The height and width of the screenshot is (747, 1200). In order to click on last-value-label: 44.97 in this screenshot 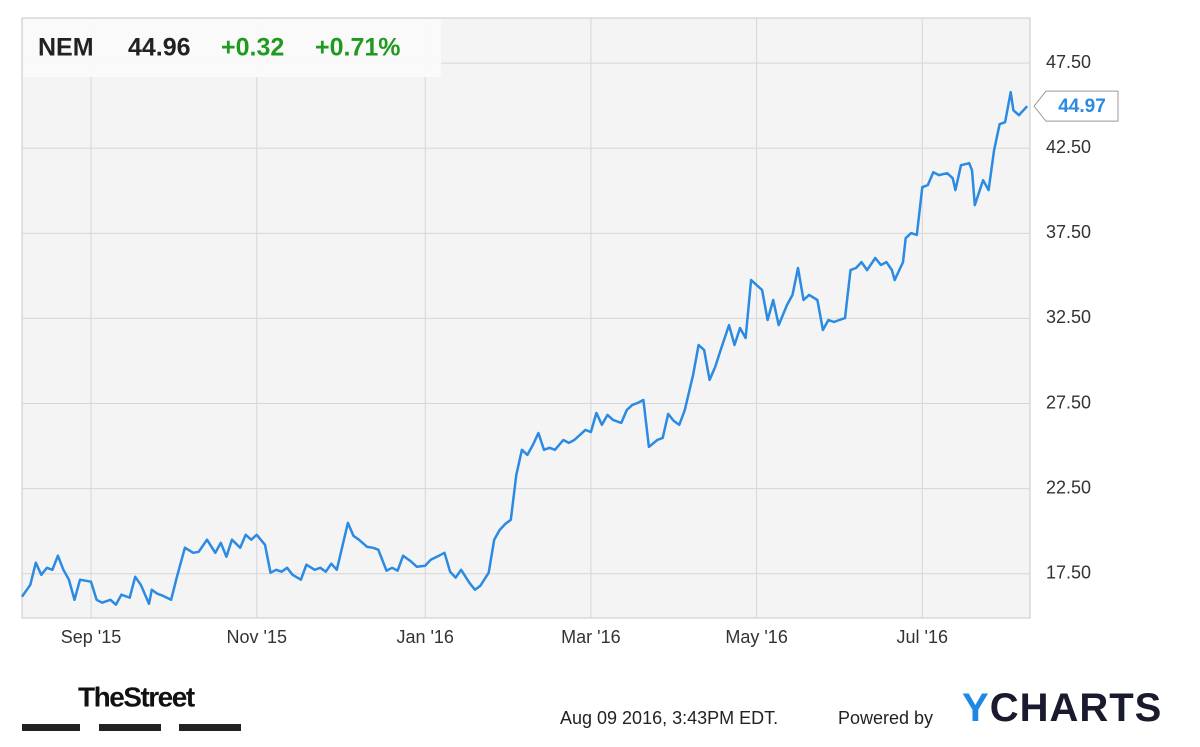, I will do `click(1082, 106)`.